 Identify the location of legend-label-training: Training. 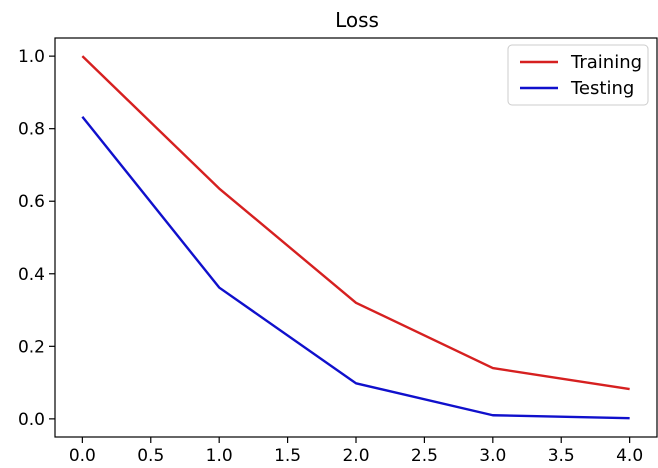
(606, 62).